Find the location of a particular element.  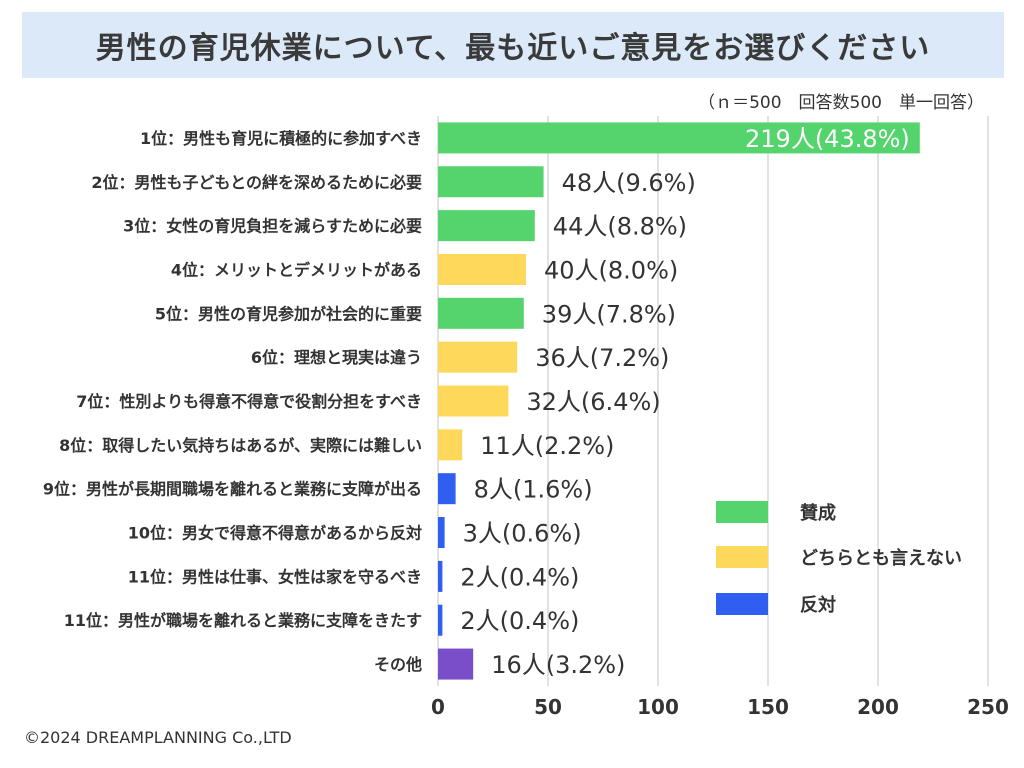

category-label: 11位：男性は仕事、女性は家を守るべき is located at coordinates (275, 576).